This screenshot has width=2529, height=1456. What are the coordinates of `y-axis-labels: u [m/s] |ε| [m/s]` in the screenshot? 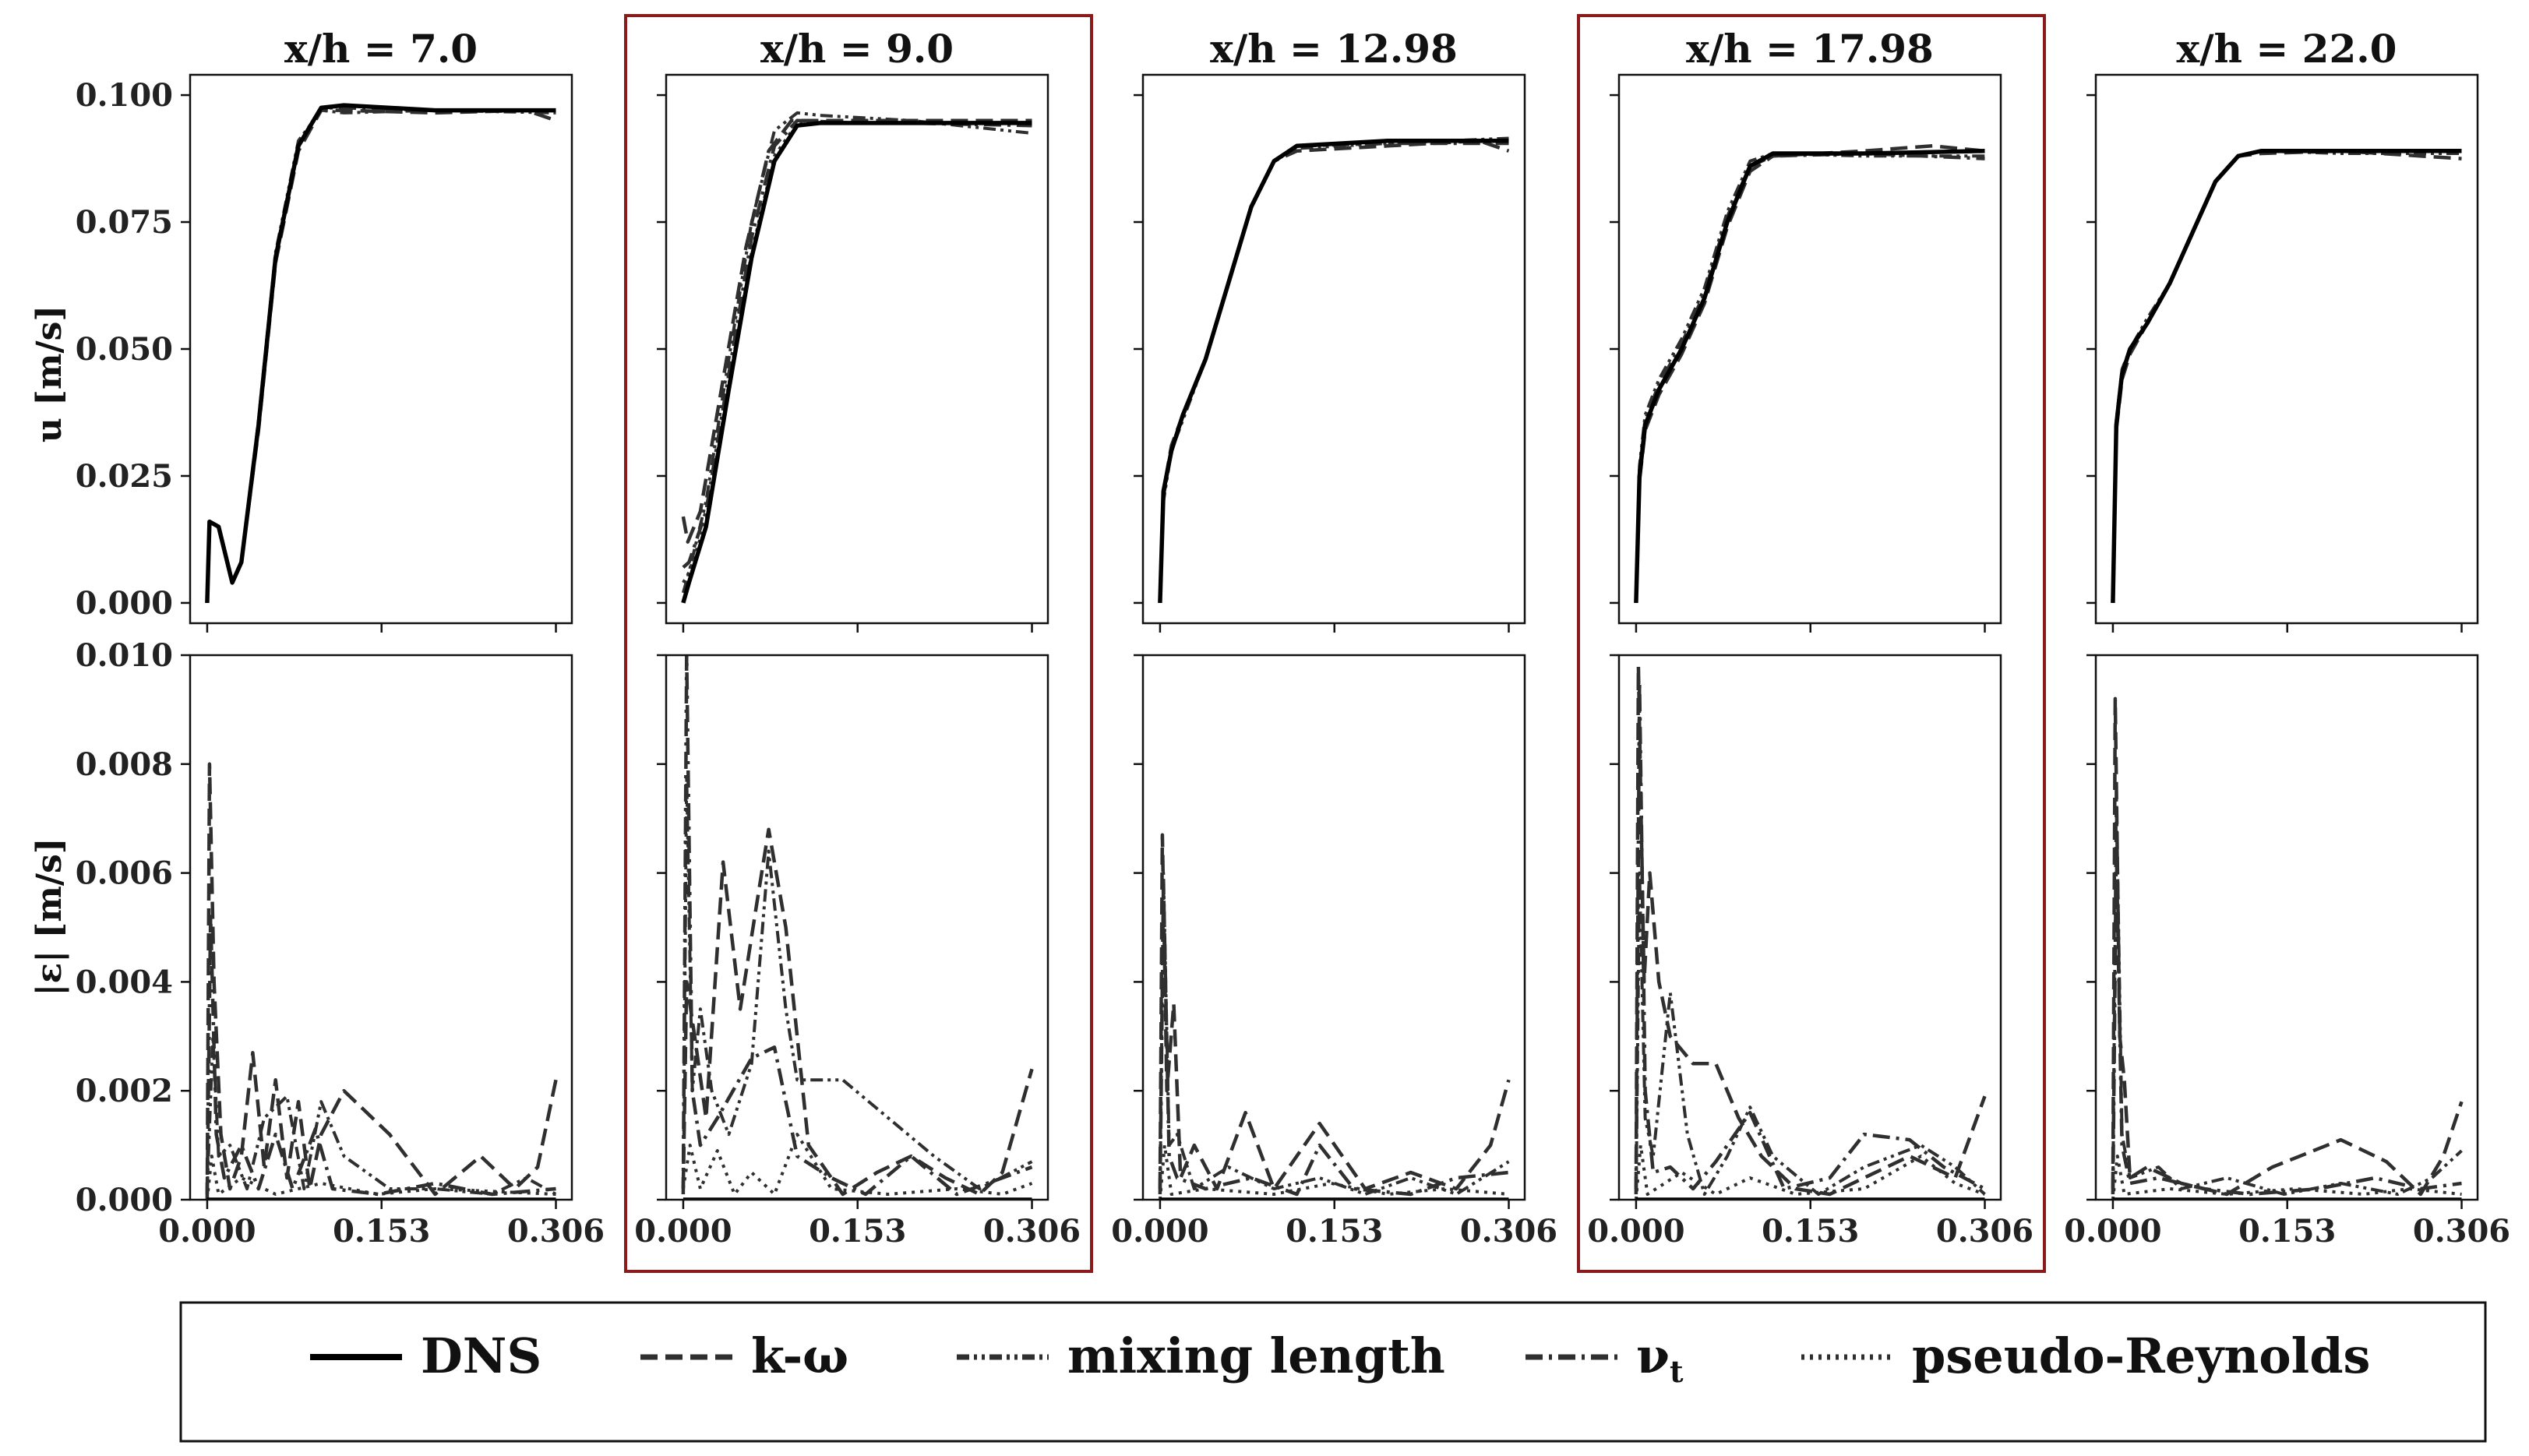 It's located at (49, 651).